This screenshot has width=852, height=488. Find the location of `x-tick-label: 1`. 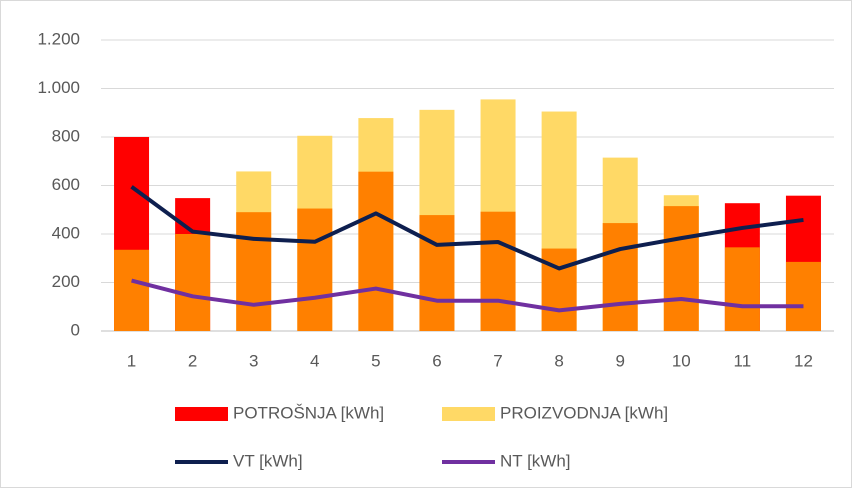

x-tick-label: 1 is located at coordinates (131, 360).